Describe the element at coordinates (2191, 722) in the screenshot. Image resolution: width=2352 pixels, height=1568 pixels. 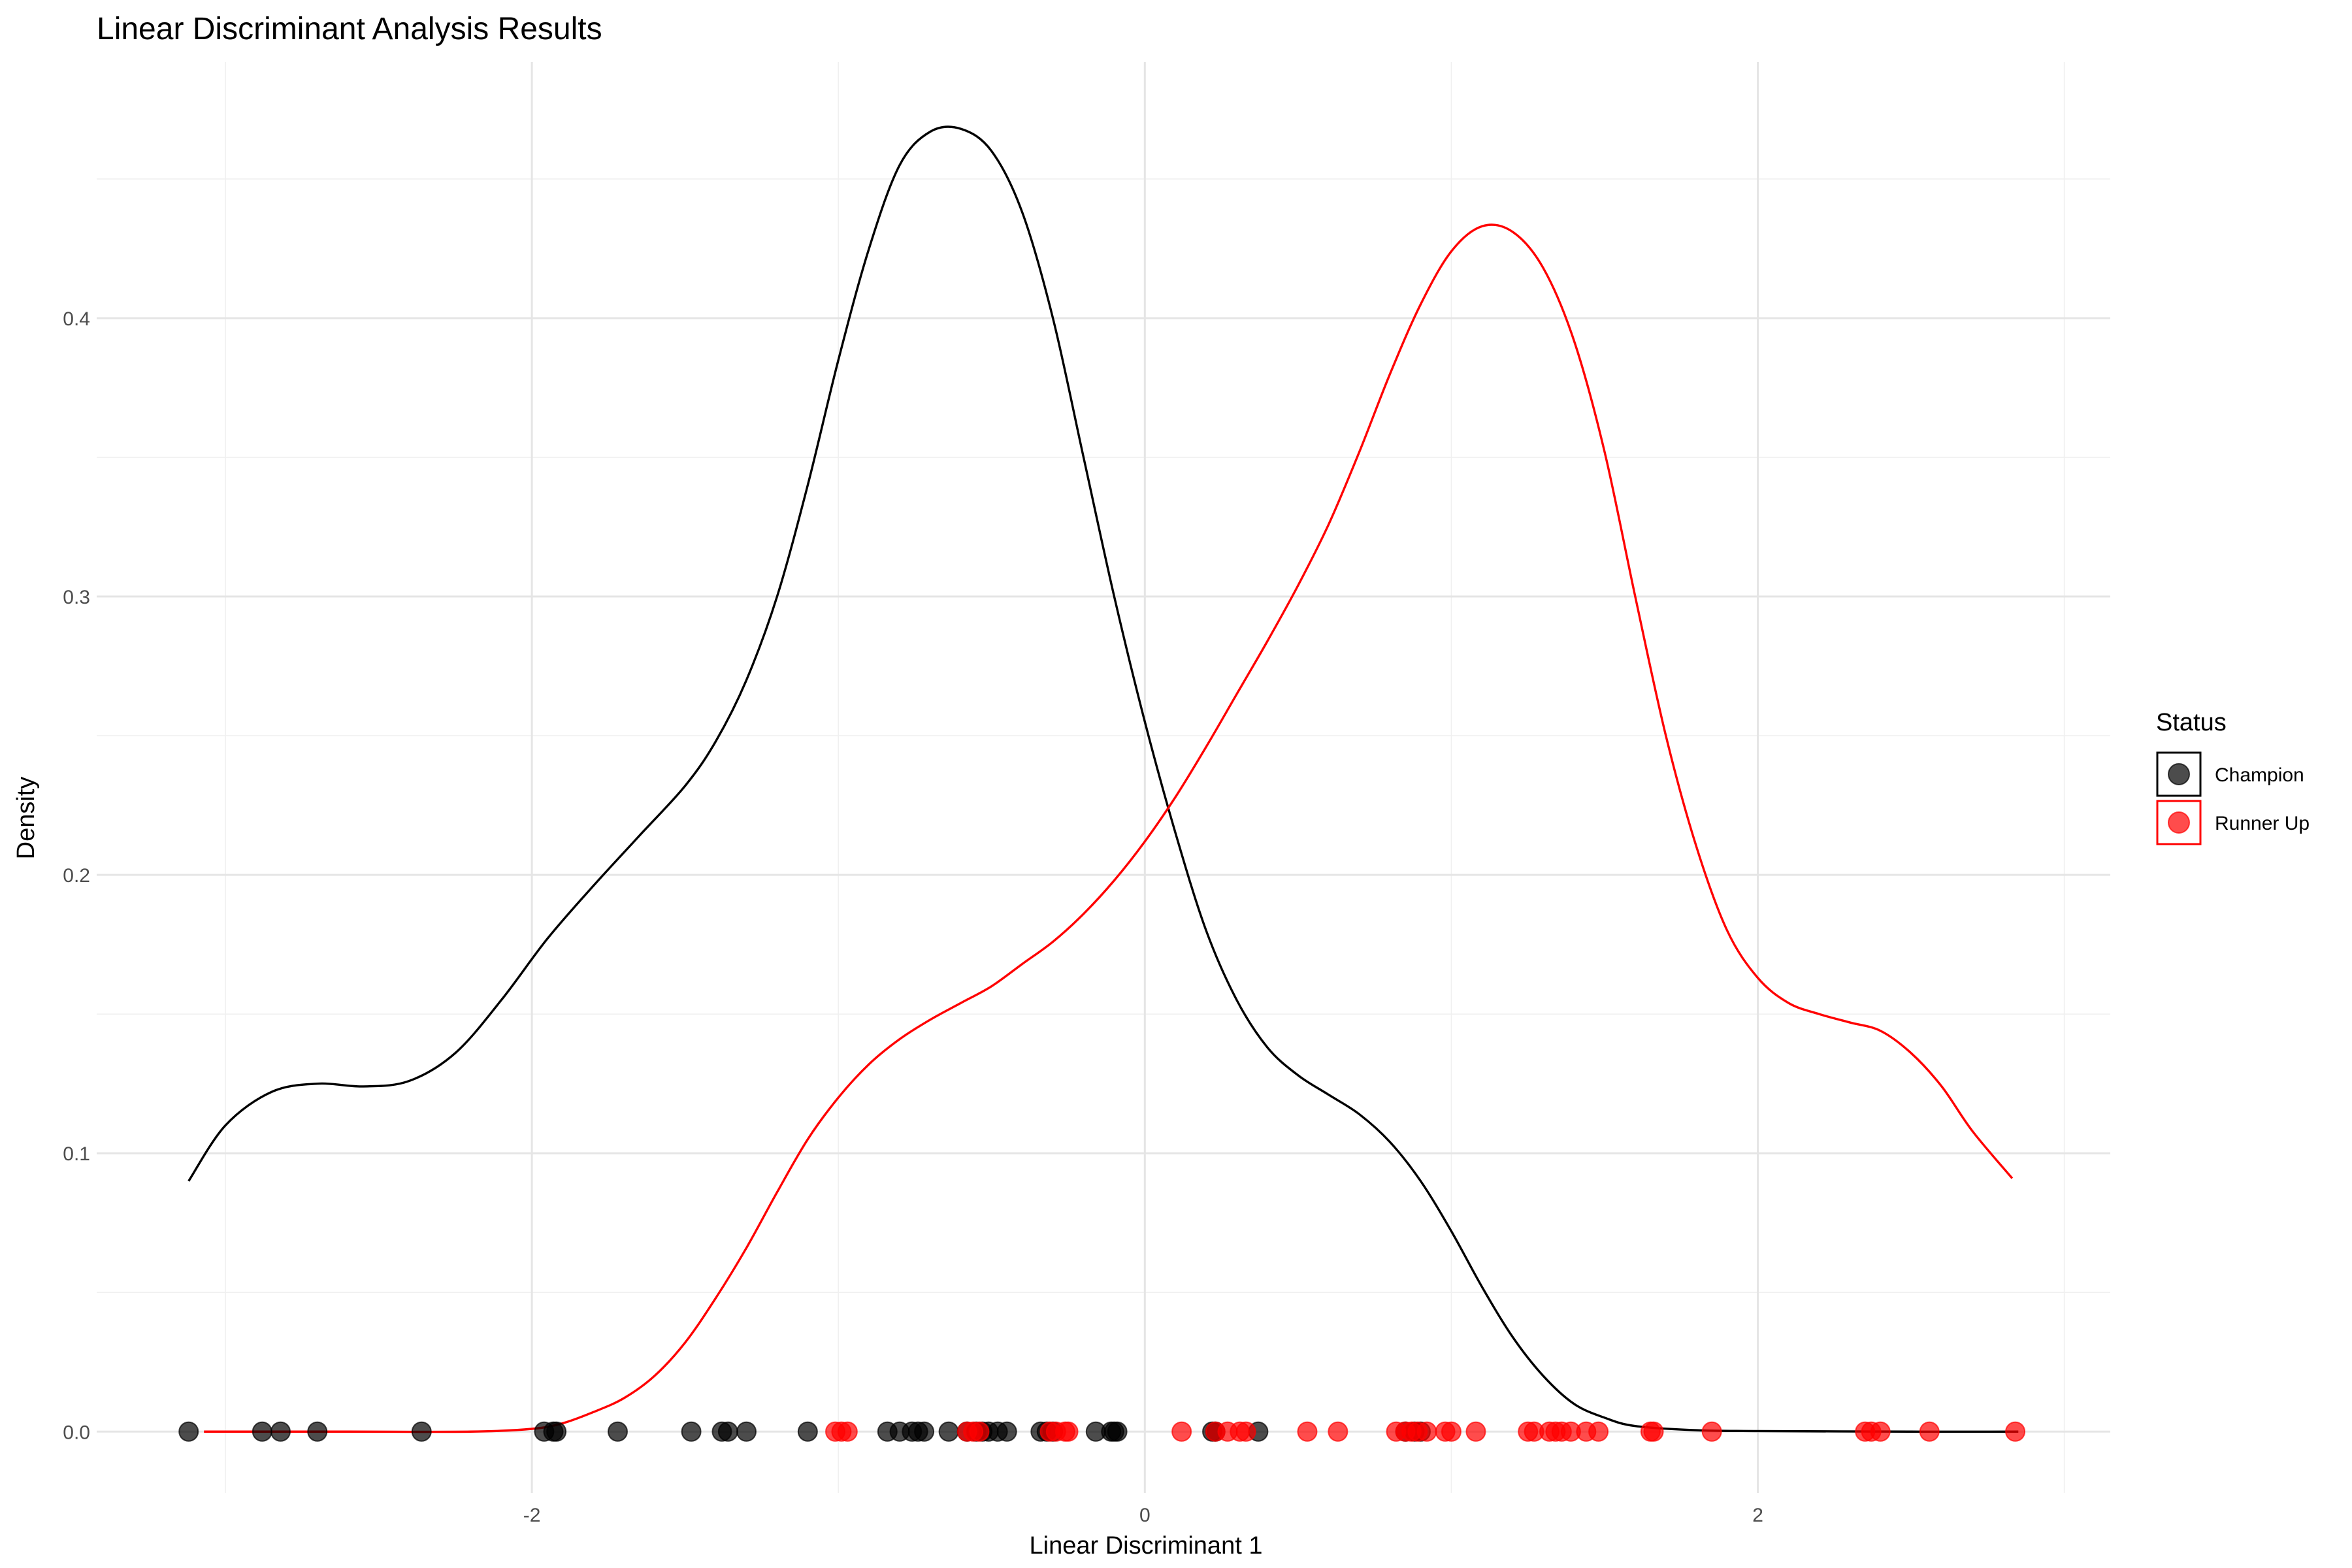
I see `legend-title: Status` at that location.